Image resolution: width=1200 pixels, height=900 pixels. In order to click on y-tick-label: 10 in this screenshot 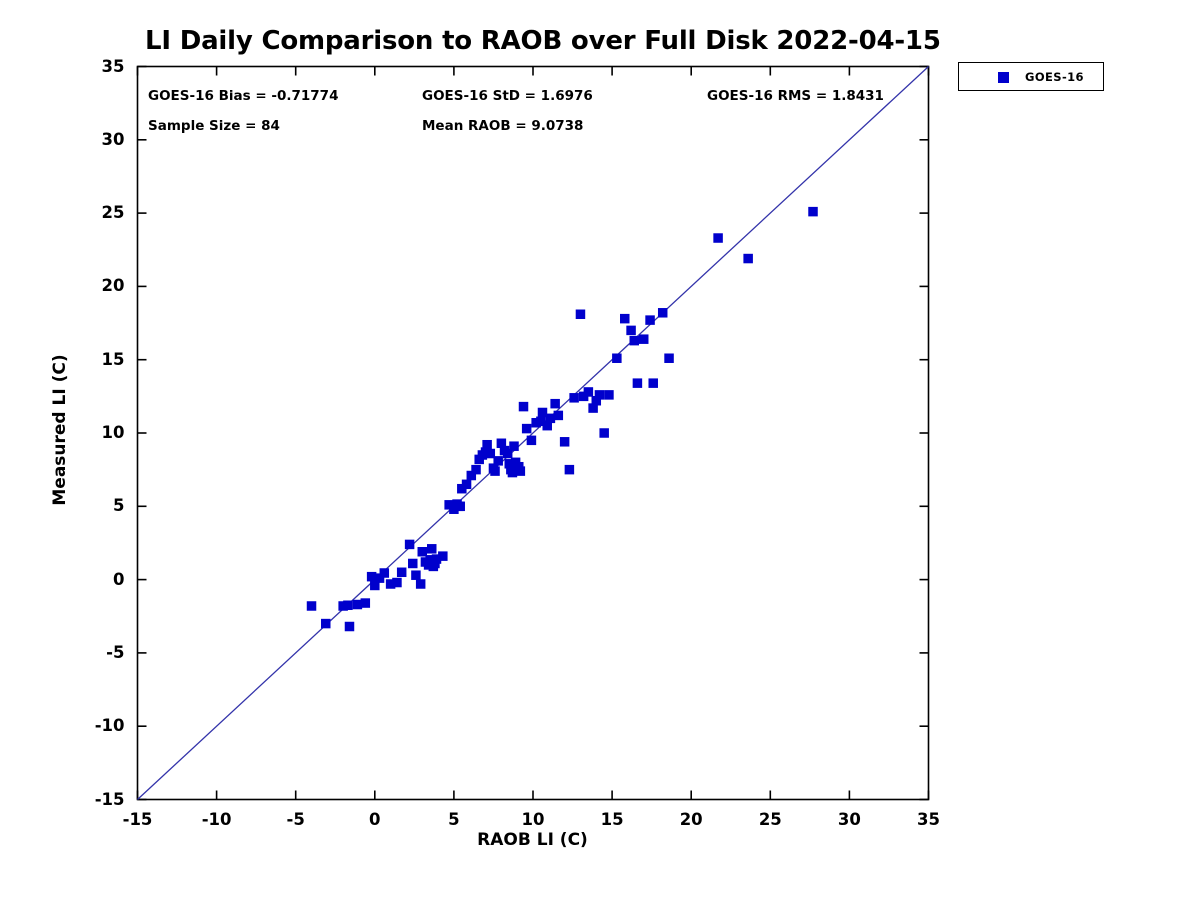, I will do `click(113, 432)`.